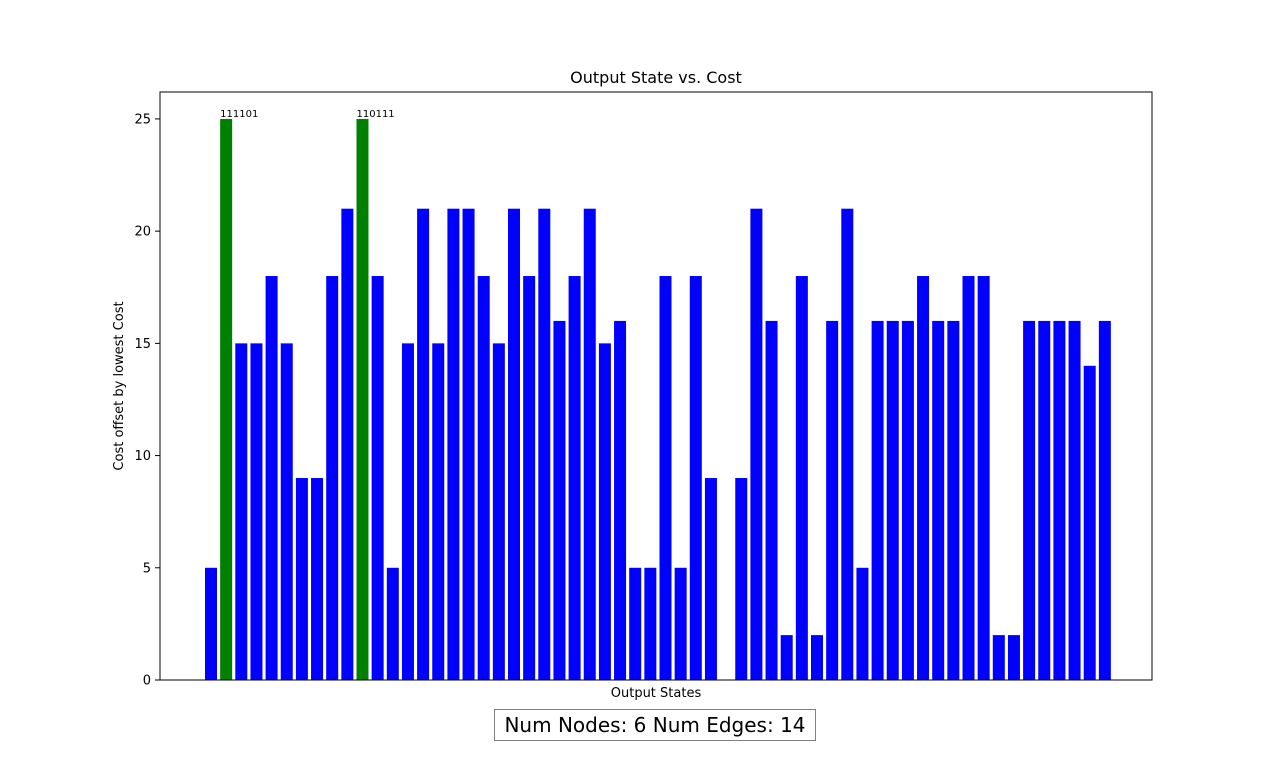  Describe the element at coordinates (147, 400) in the screenshot. I see `y-axis: 0 5 10 15 20 25` at that location.